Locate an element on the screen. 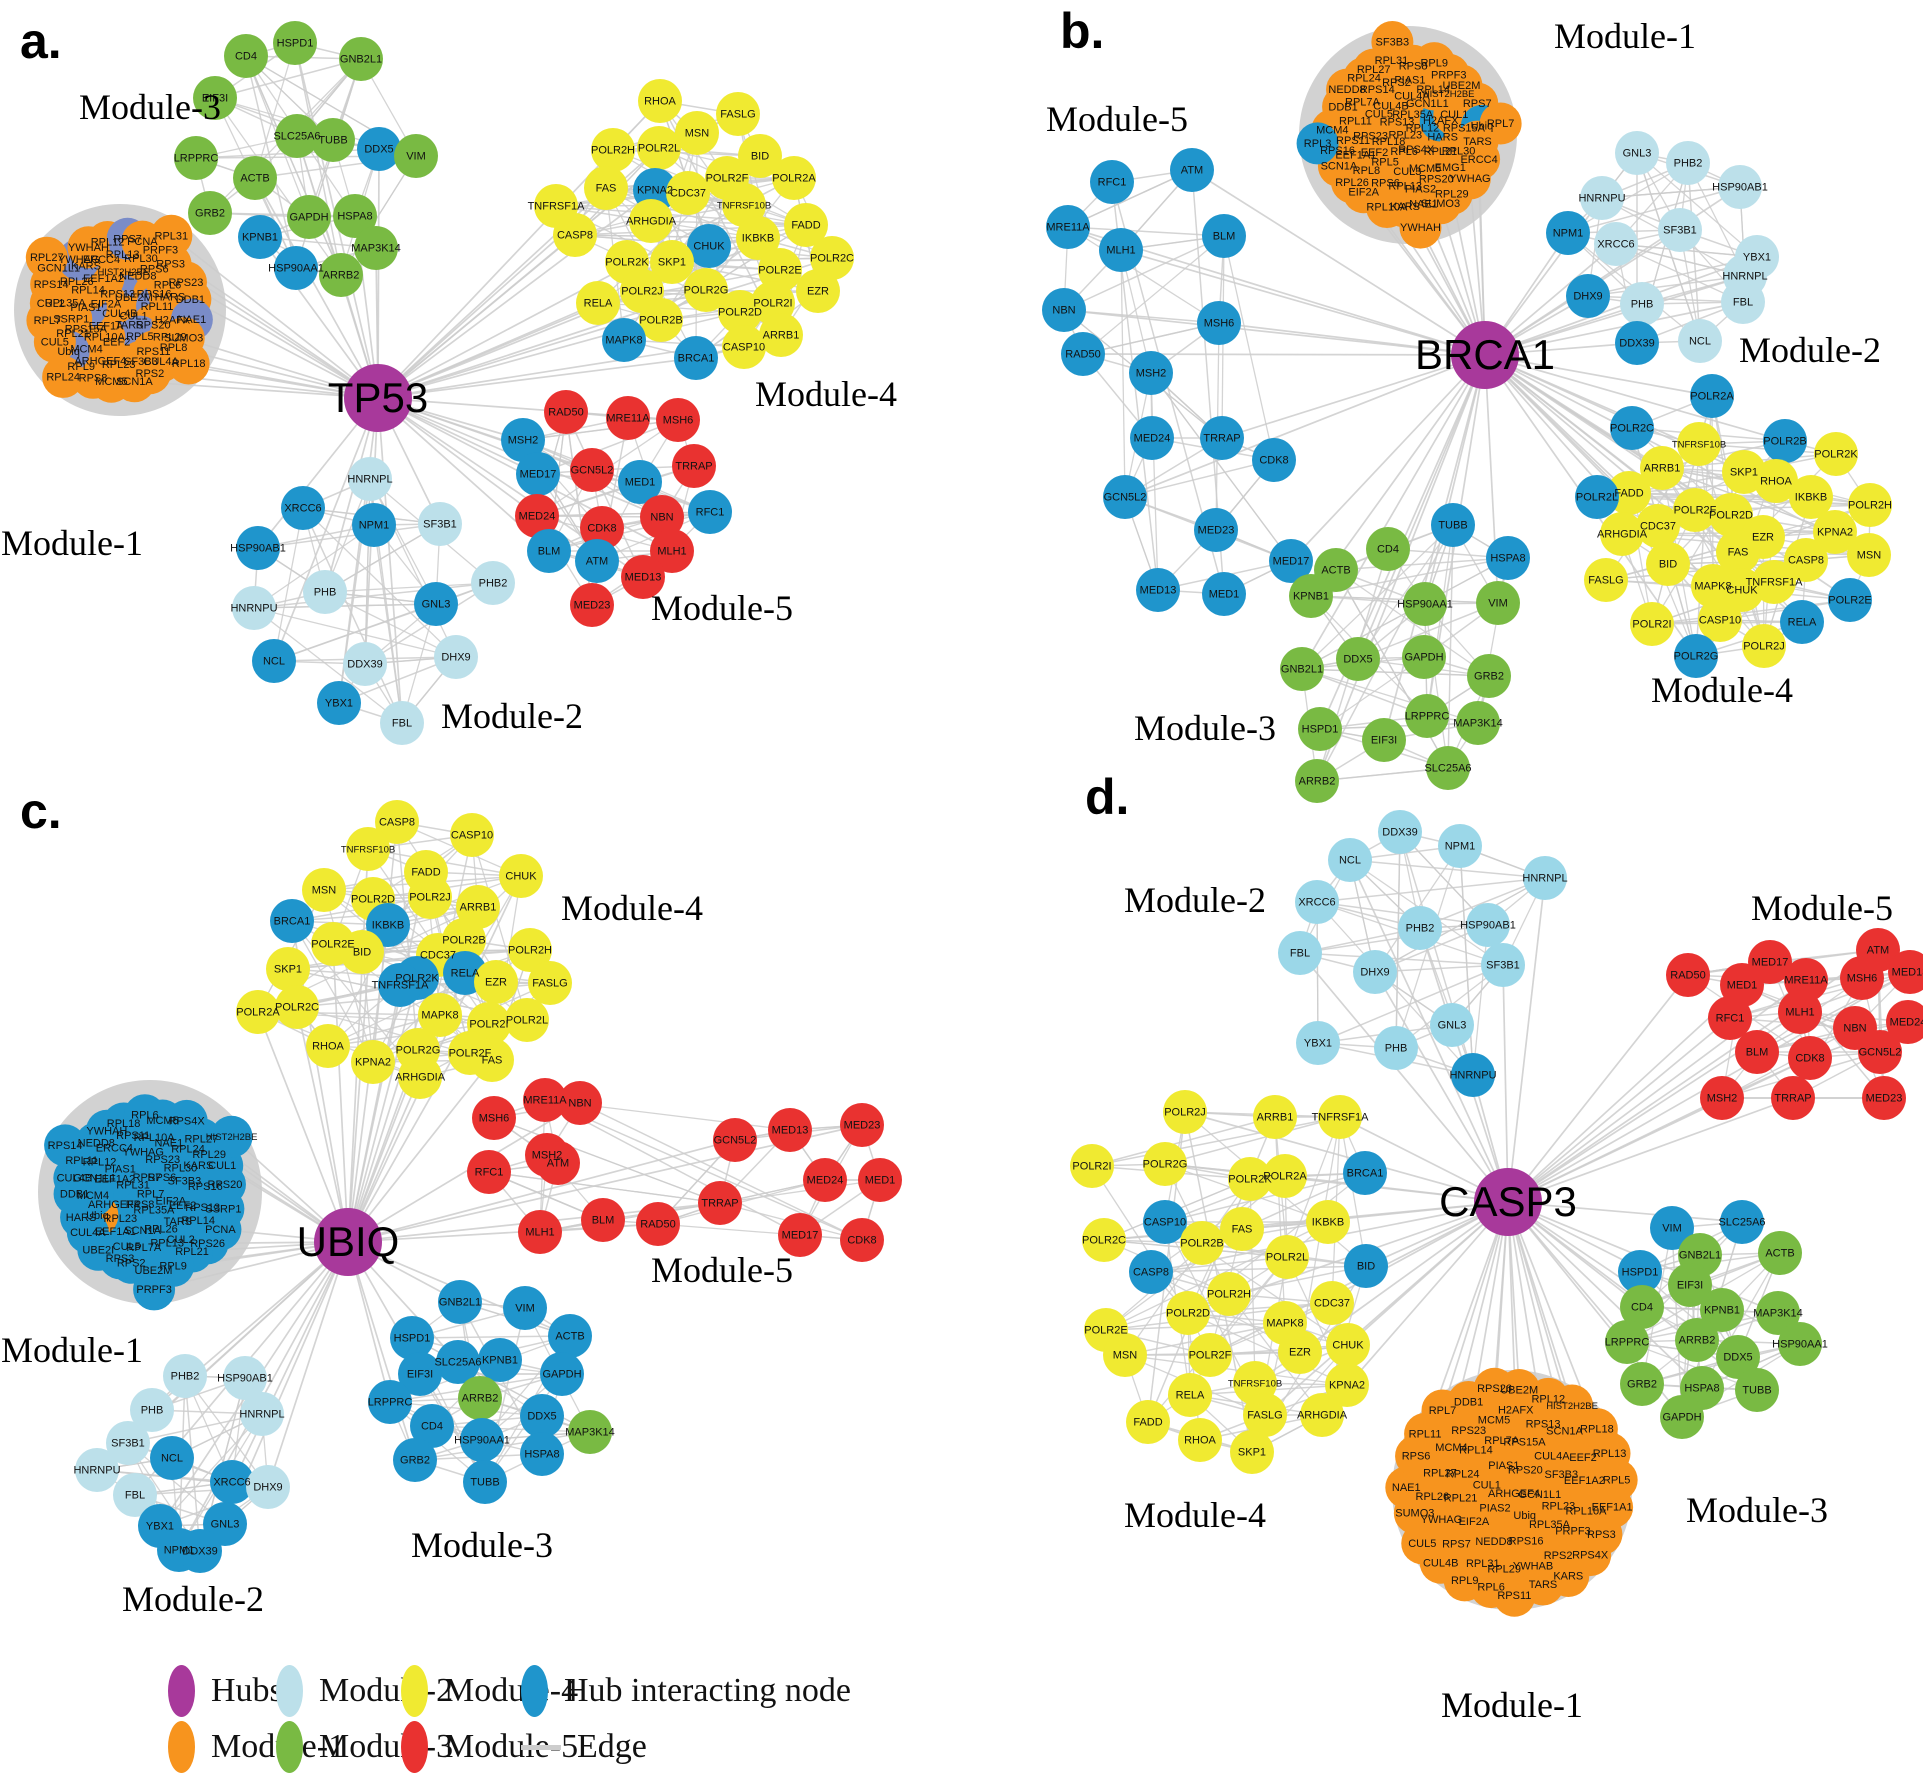  node-POLR2D is located at coordinates (1188, 1313).